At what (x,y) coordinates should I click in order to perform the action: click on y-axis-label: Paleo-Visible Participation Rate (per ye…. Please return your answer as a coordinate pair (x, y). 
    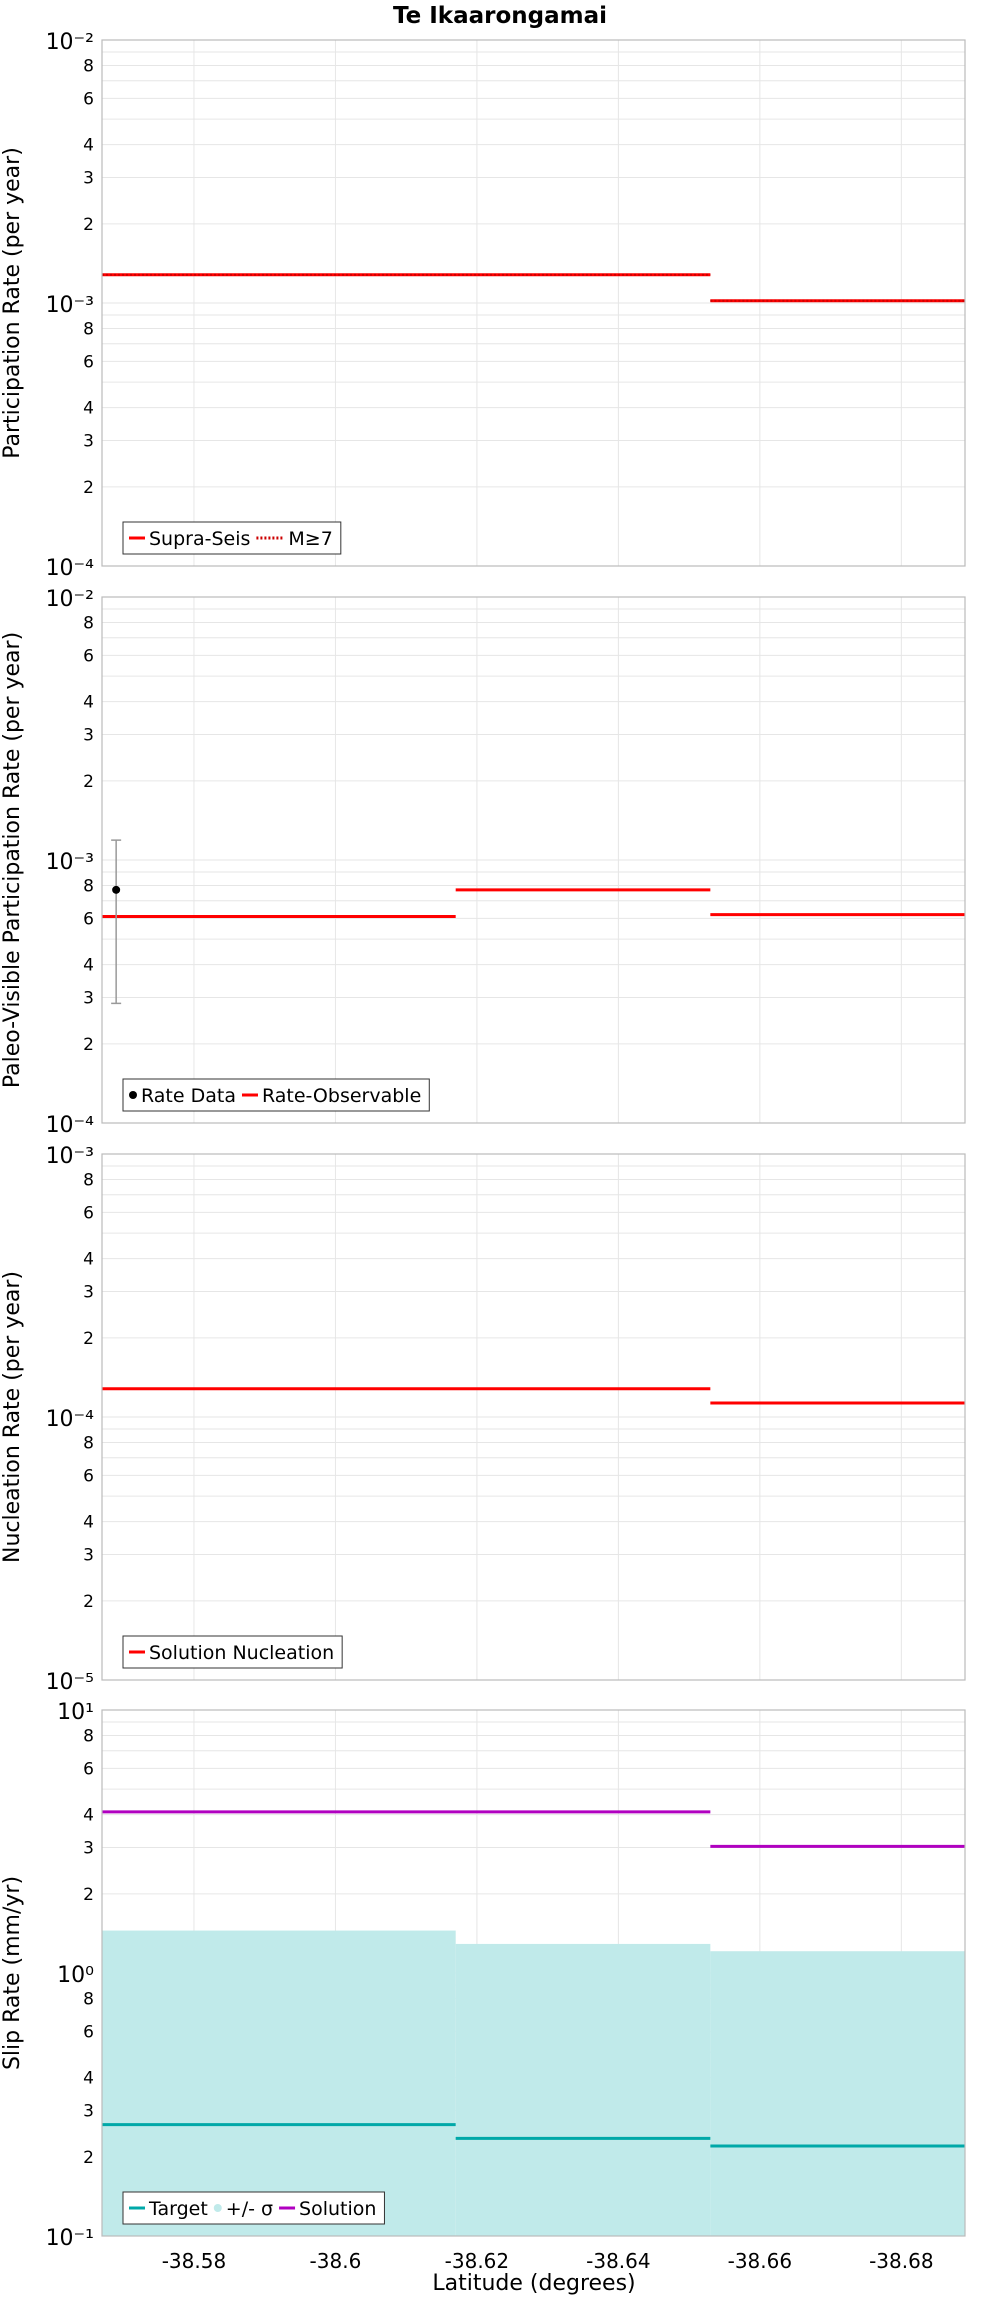
    Looking at the image, I should click on (12, 860).